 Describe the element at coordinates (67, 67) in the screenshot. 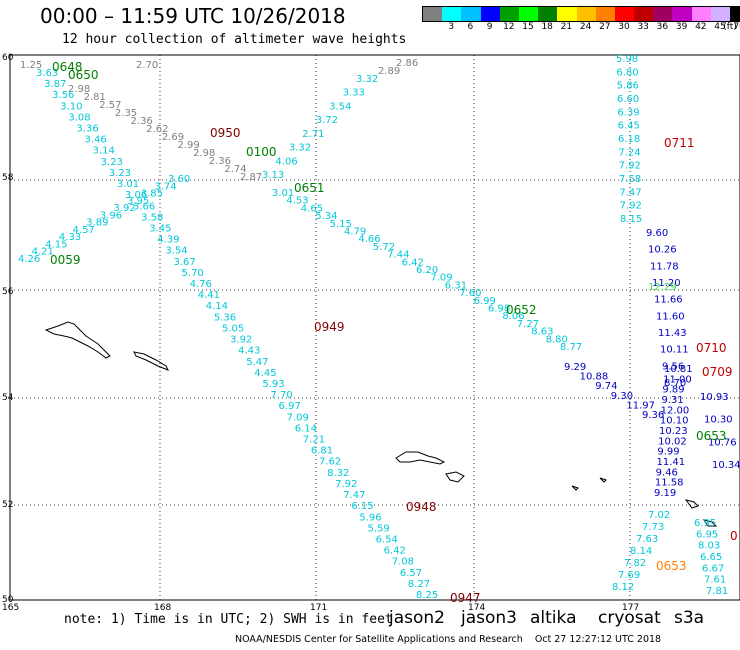

I see `pass-time-label: 0648` at that location.